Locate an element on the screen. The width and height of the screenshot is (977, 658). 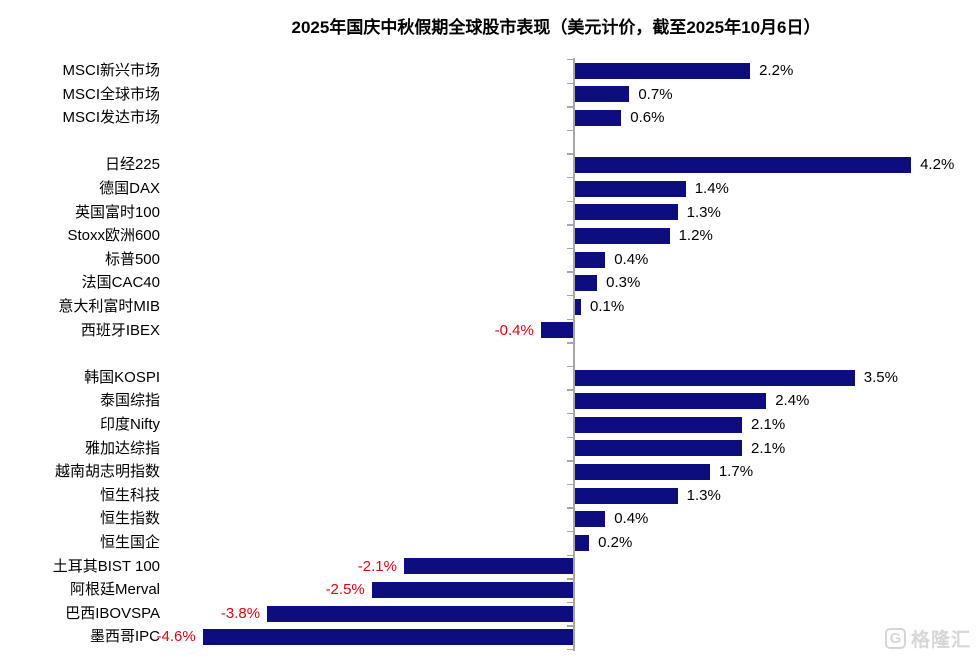
watermark-text: 格隆汇 is located at coordinates (940, 640).